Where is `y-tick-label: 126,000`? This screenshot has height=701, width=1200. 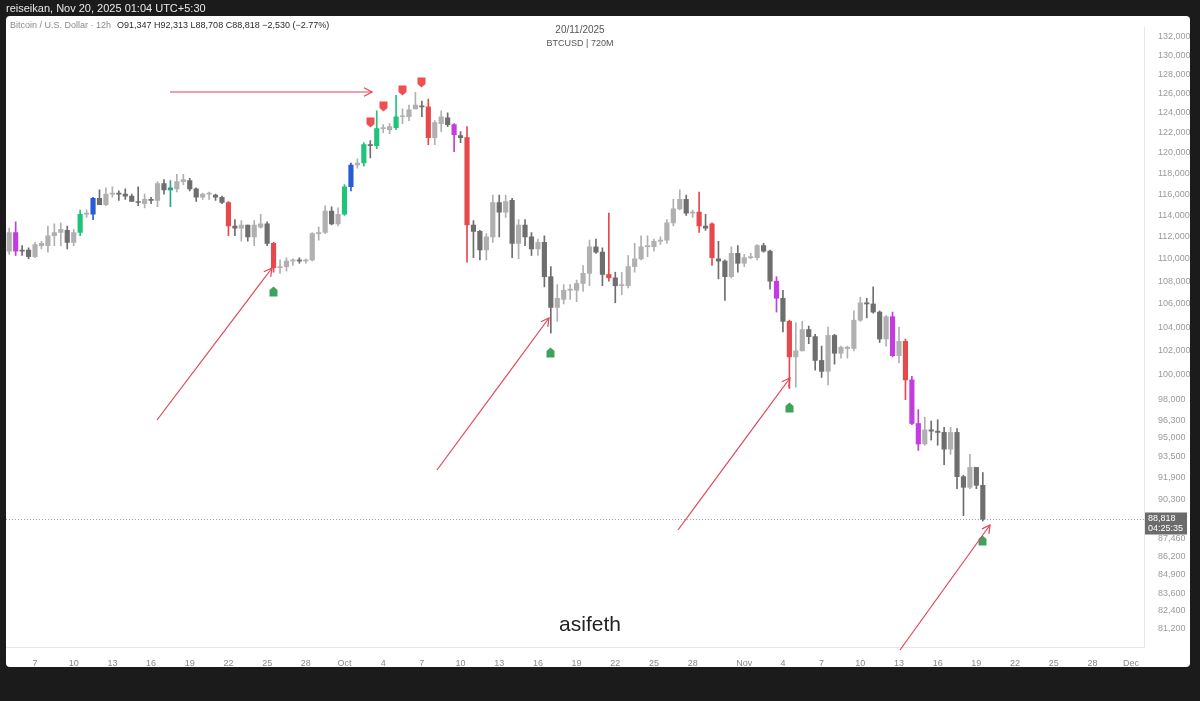 y-tick-label: 126,000 is located at coordinates (1174, 92).